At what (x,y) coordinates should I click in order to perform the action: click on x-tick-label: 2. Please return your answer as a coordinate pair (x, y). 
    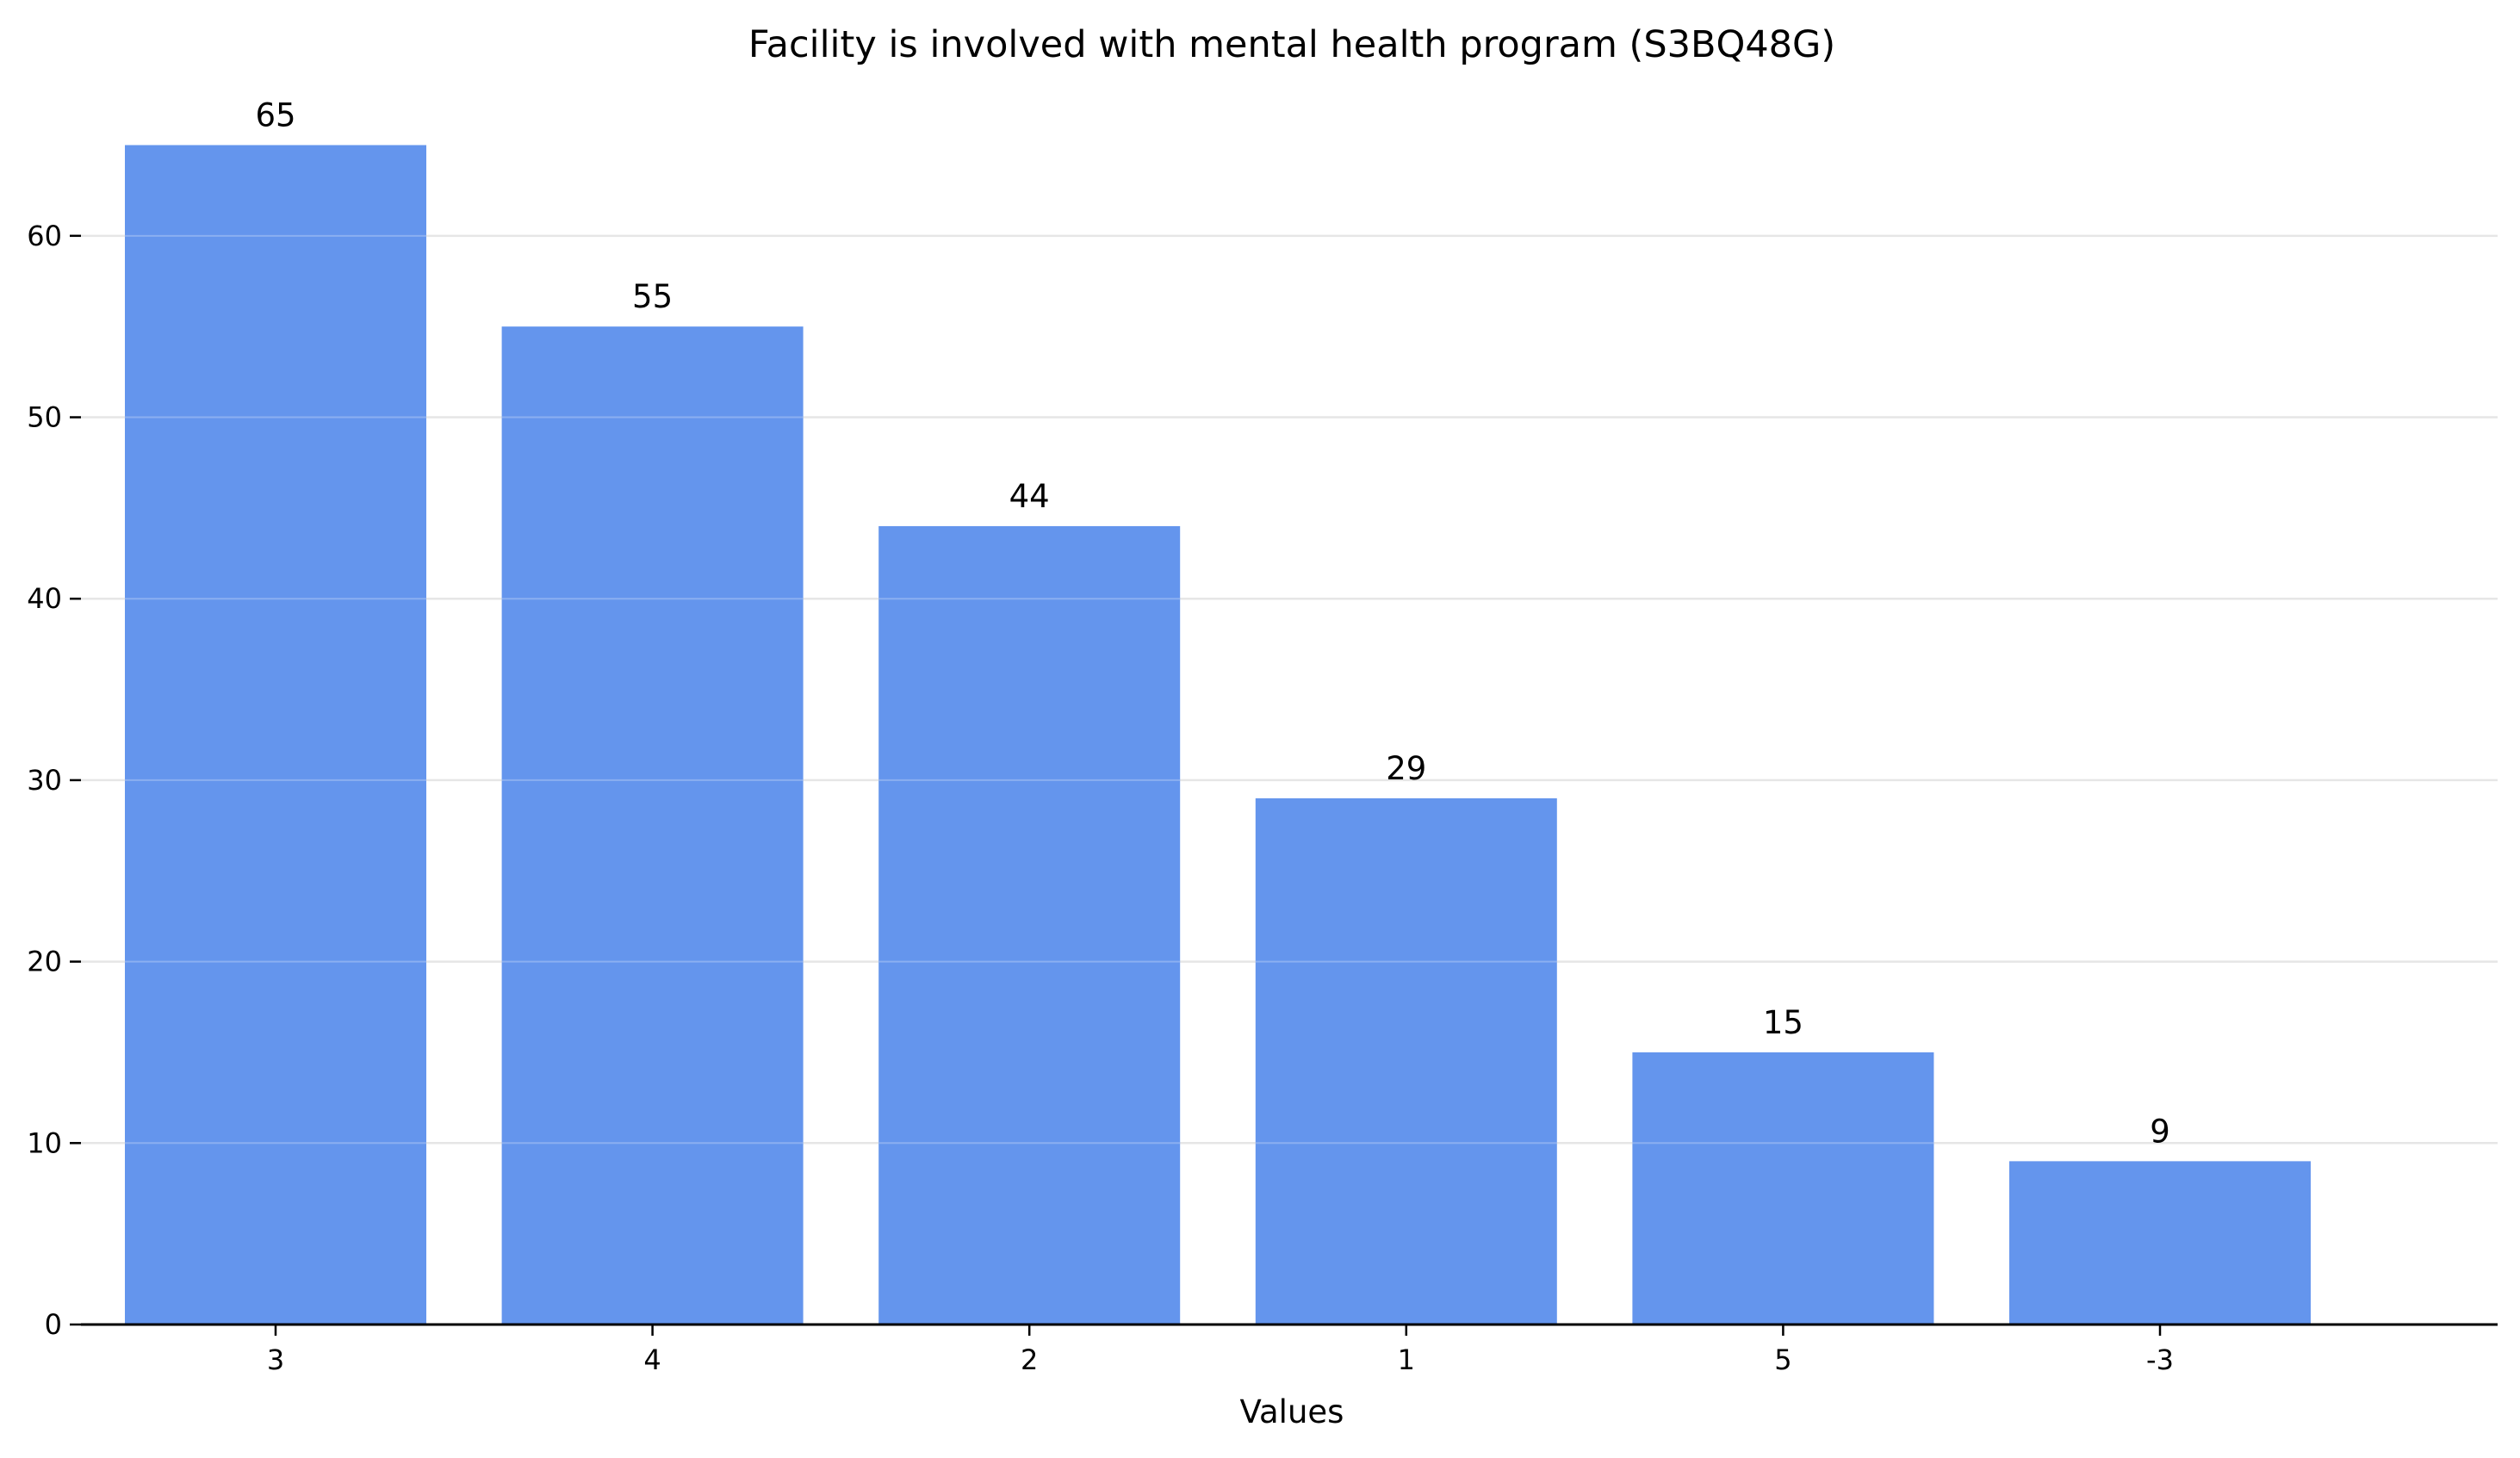
    Looking at the image, I should click on (1030, 1359).